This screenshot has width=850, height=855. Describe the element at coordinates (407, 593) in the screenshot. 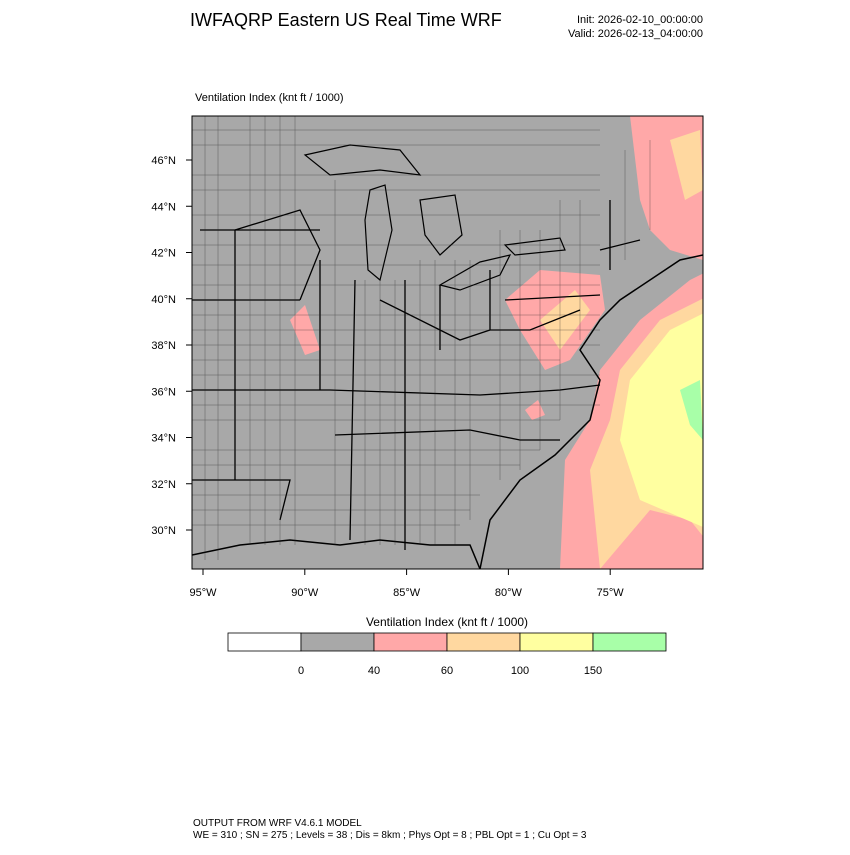

I see `lon-label: 85°W` at that location.